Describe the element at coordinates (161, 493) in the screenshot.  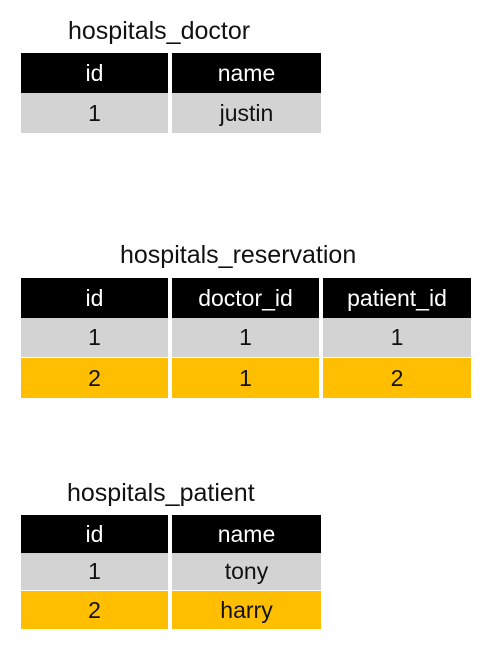
I see `table-title: hospitals_patient` at that location.